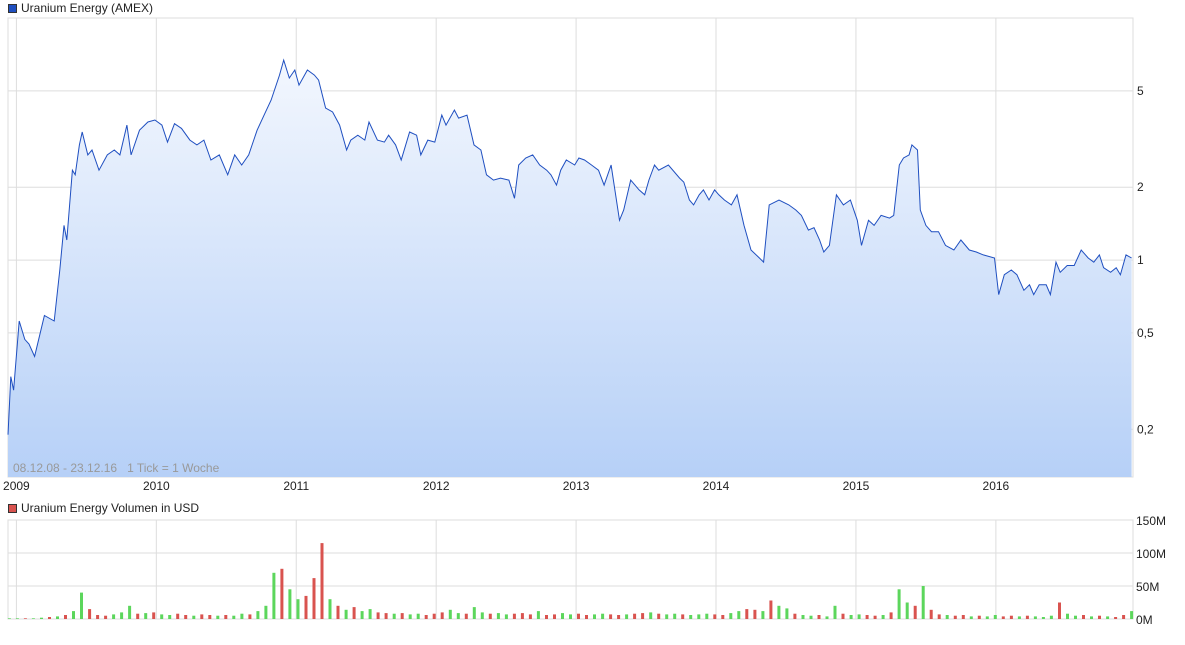  I want to click on volume-y-tick-label: 150M, so click(1151, 521).